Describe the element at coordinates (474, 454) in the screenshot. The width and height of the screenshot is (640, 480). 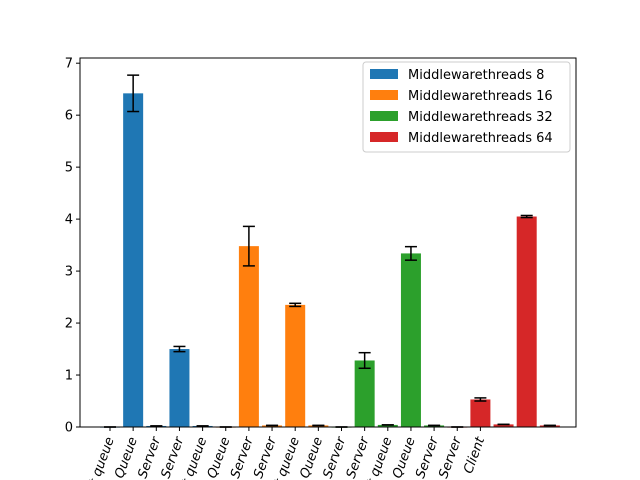
I see `x-tick-label-16: Client` at that location.